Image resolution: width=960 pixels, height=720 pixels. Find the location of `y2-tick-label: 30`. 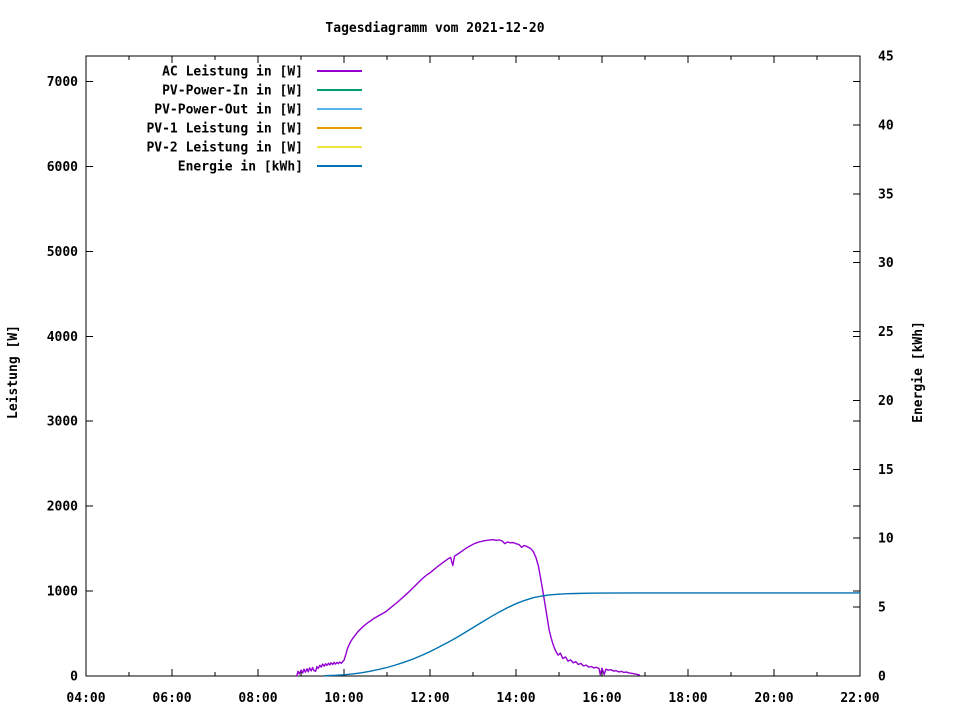

y2-tick-label: 30 is located at coordinates (886, 263).